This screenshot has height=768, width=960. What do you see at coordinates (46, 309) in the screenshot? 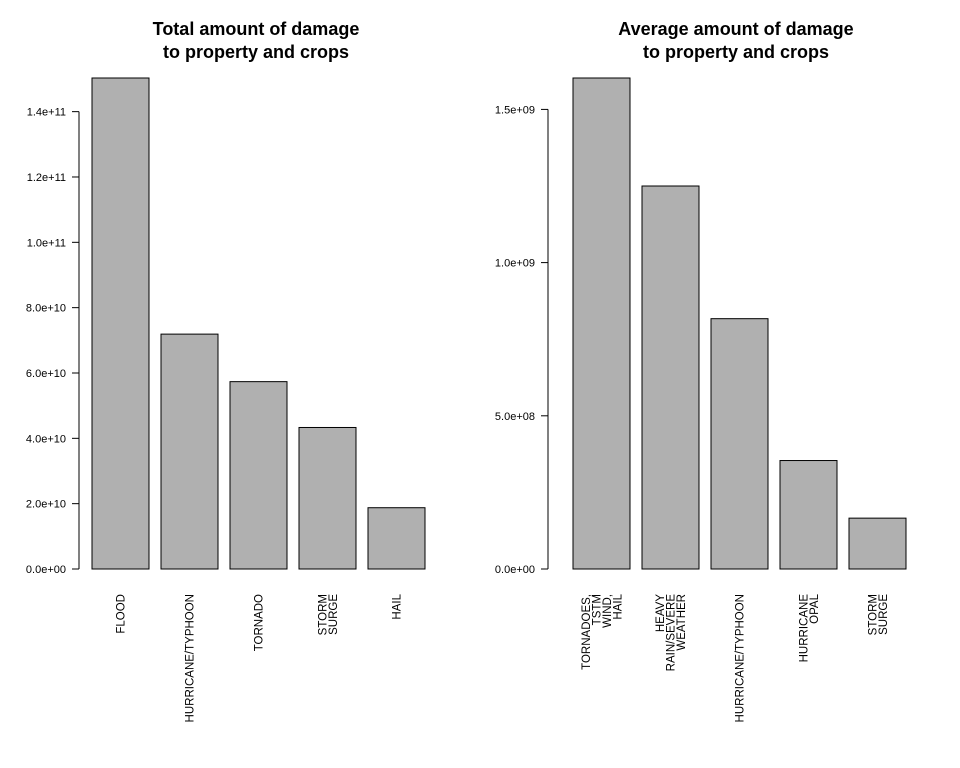
I see `y-tick-label: 8.0e+10` at bounding box center [46, 309].